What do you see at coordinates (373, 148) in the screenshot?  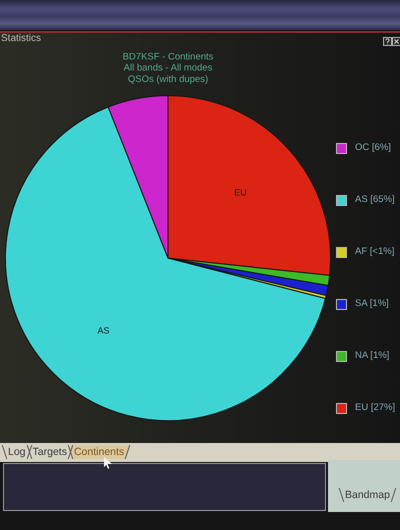 I see `legend-label: OC [6%]` at bounding box center [373, 148].